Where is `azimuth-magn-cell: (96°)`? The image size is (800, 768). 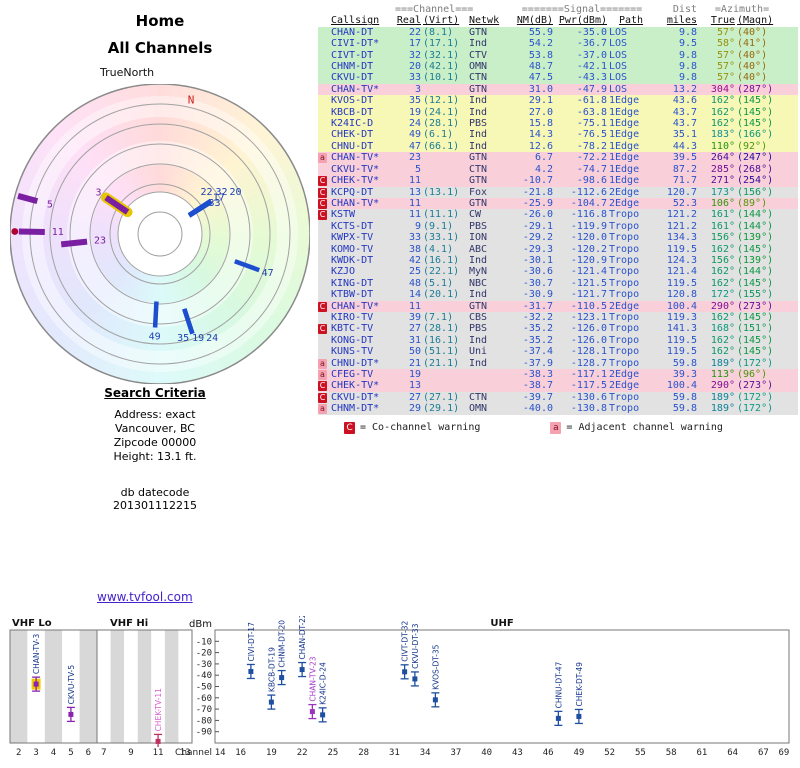
azimuth-magn-cell: (96°) is located at coordinates (752, 374).